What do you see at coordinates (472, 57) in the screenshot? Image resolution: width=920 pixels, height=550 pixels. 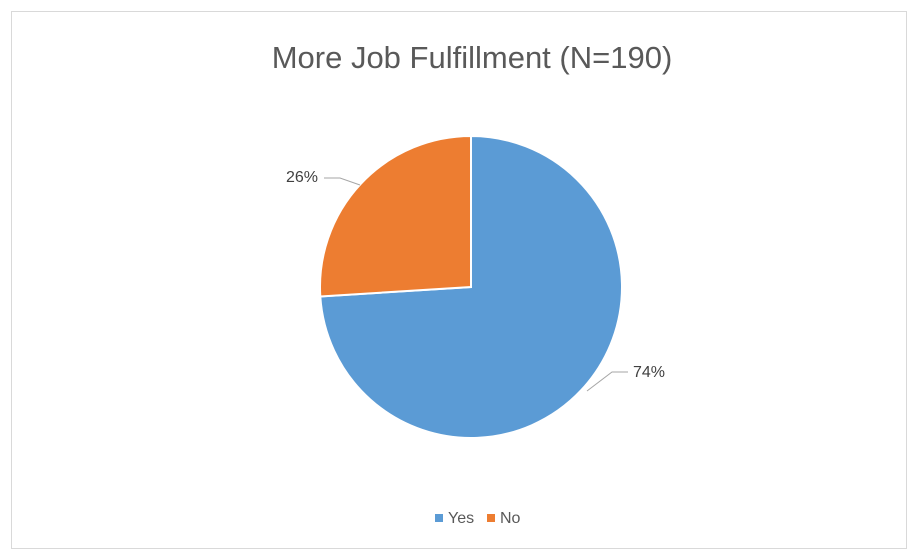 I see `chart-title: More Job Fulfillment (N=190)` at bounding box center [472, 57].